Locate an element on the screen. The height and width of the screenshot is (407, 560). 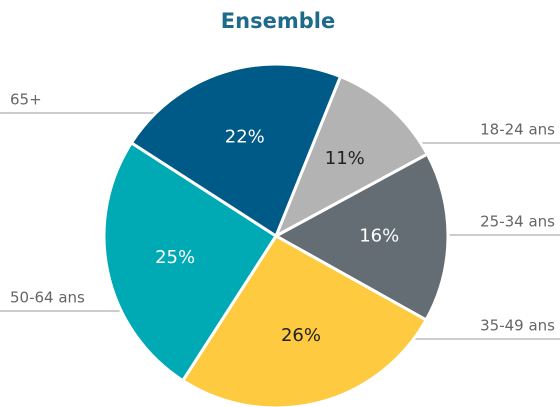
legend-label: 35-49 ans is located at coordinates (517, 326).